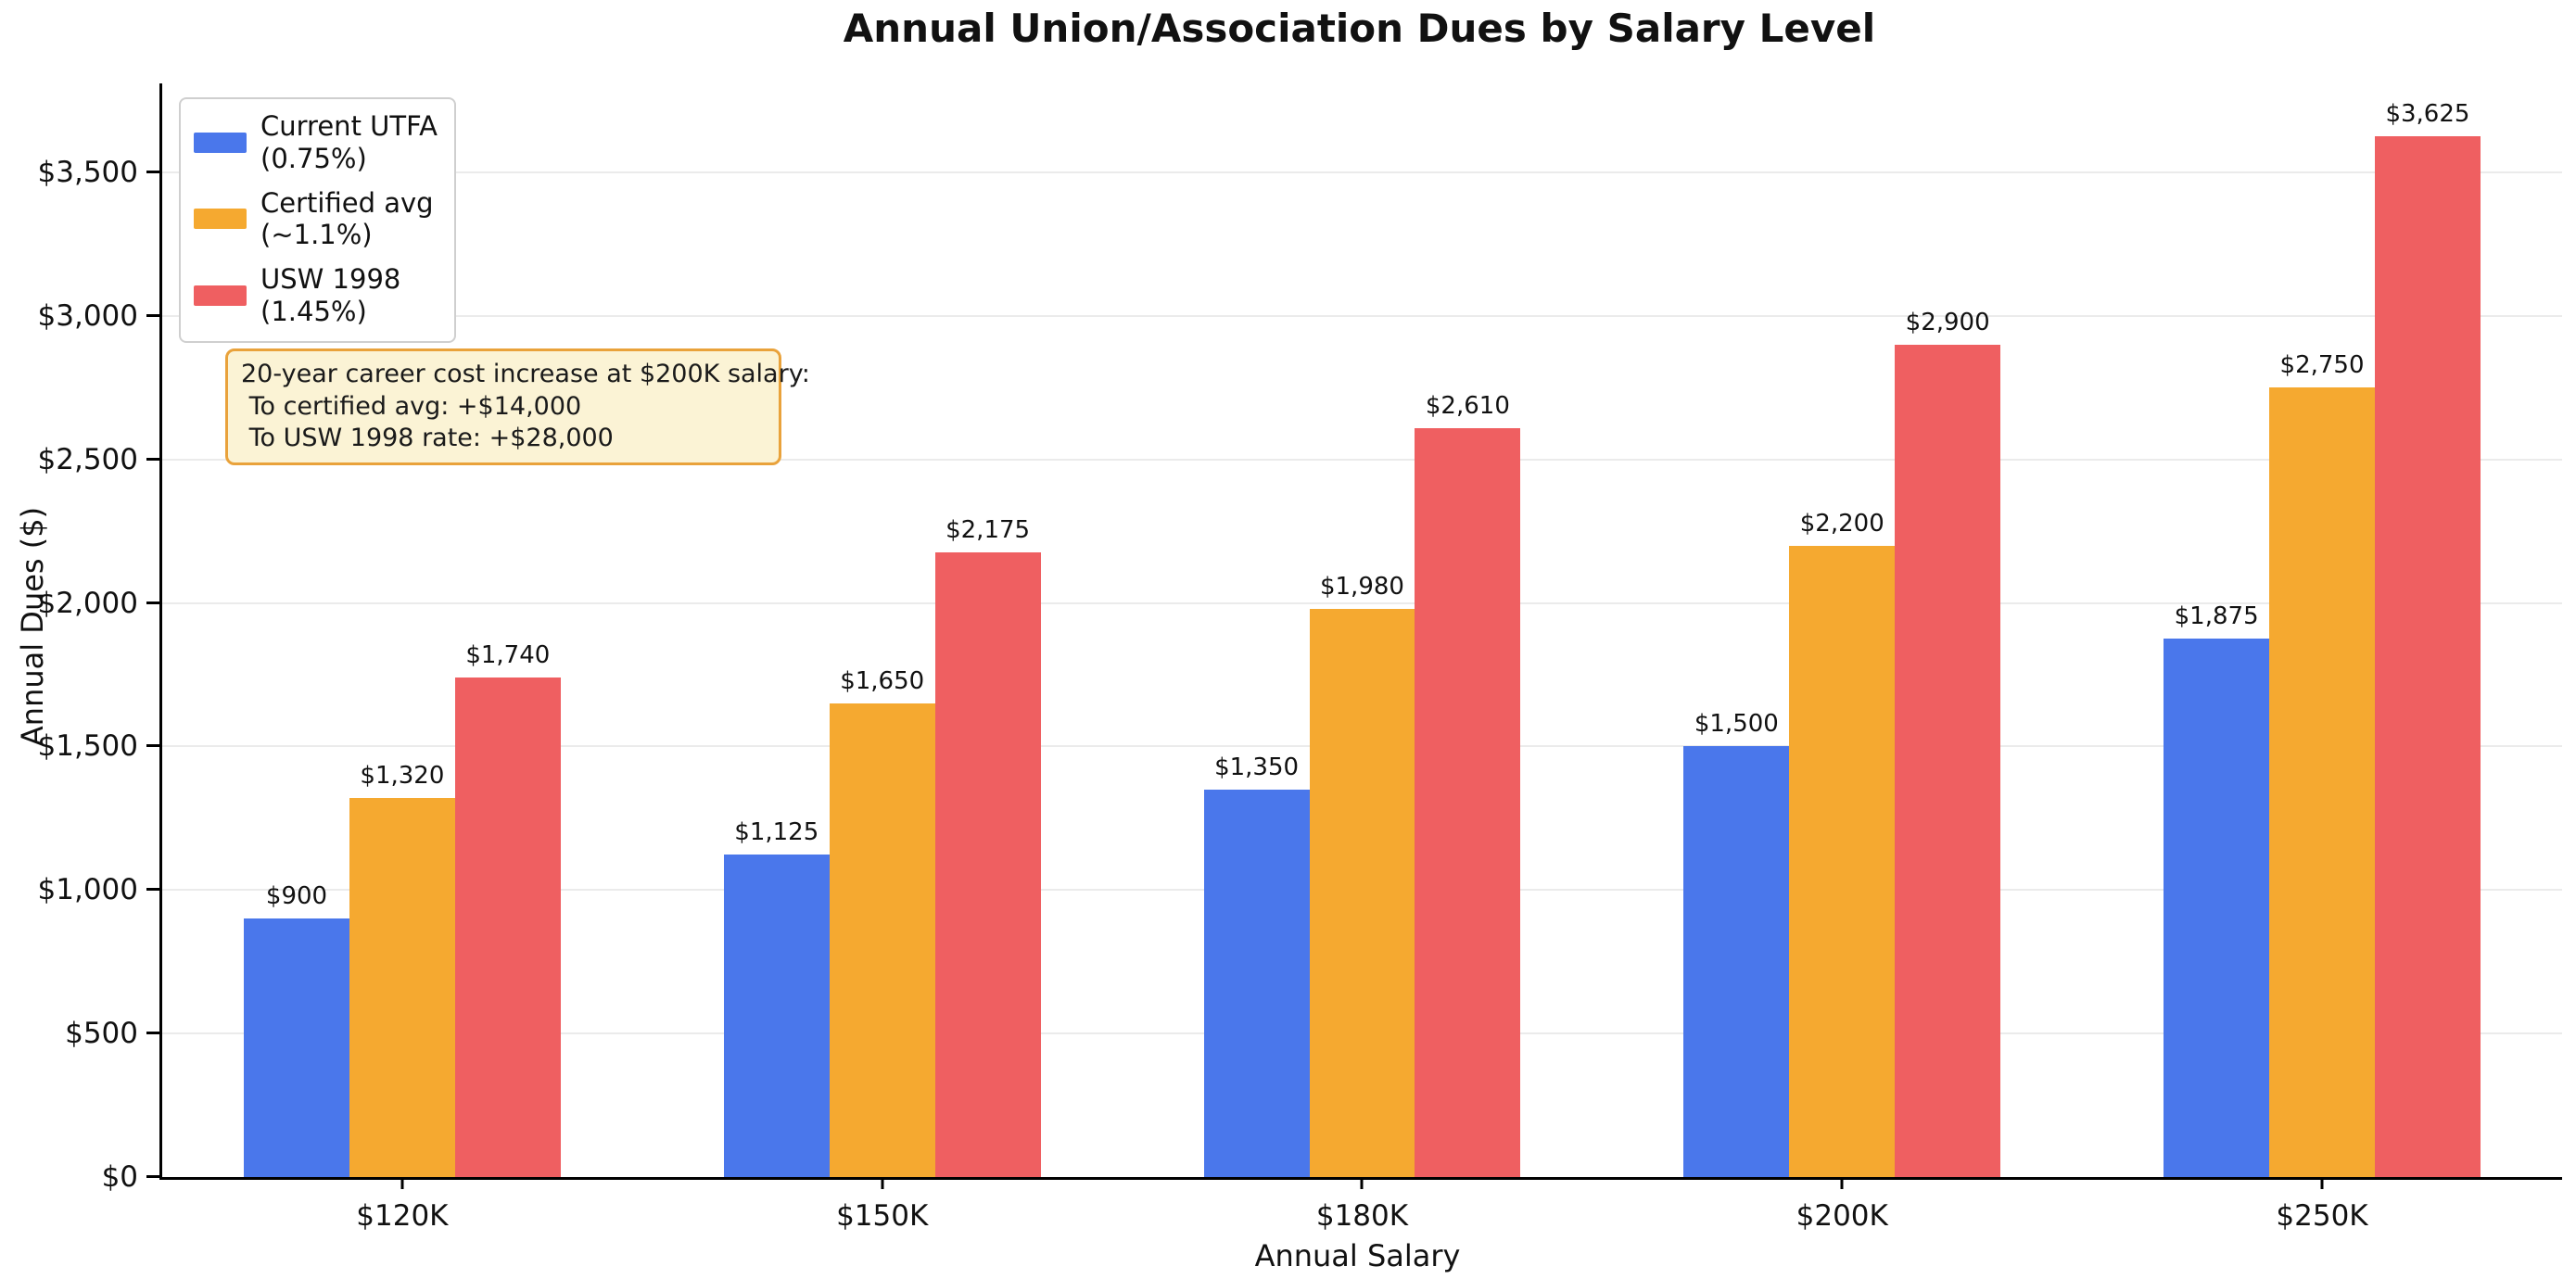 This screenshot has height=1279, width=2576. Describe the element at coordinates (1256, 965) in the screenshot. I see `bar: $1,350` at that location.